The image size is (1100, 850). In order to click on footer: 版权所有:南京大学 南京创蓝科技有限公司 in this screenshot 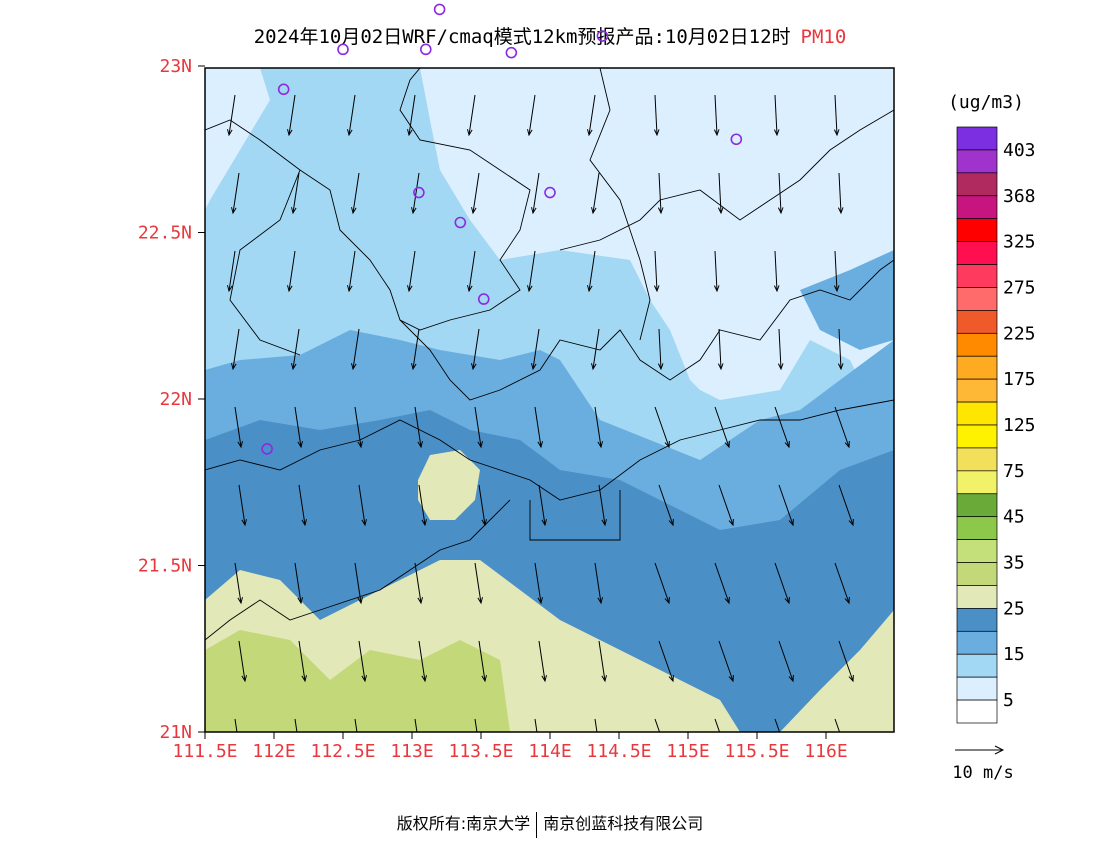, I will do `click(550, 824)`.